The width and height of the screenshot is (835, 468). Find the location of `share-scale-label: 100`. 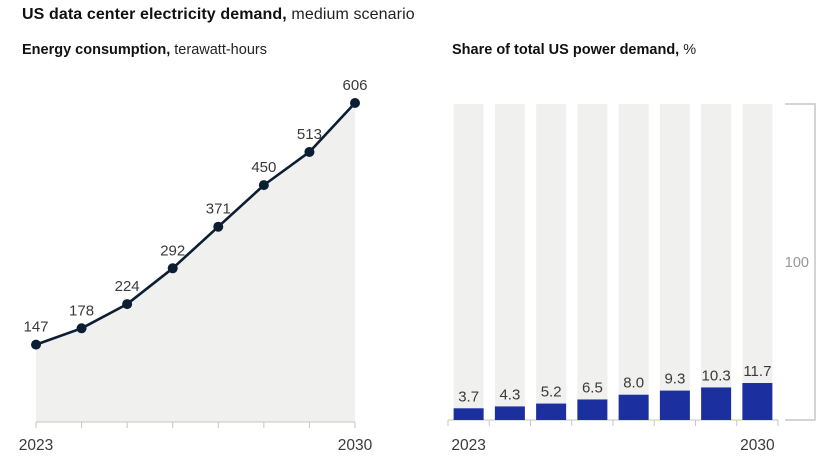

share-scale-label: 100 is located at coordinates (797, 263).